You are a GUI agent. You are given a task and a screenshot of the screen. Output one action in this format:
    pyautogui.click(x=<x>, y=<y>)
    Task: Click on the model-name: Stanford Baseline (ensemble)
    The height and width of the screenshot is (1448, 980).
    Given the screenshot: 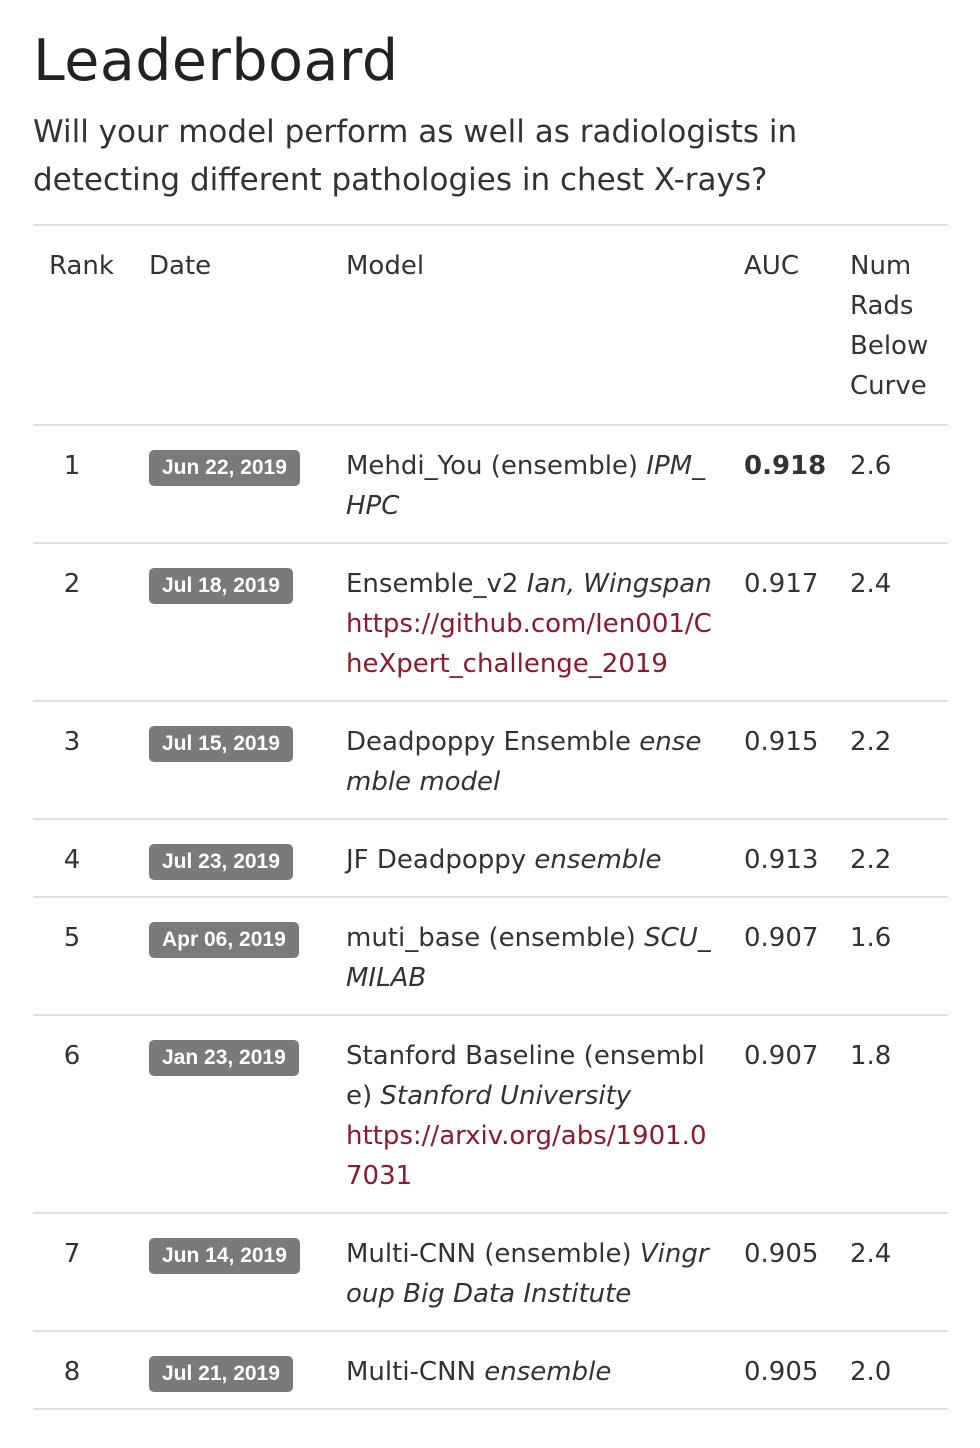 What is the action you would take?
    pyautogui.click(x=525, y=1076)
    